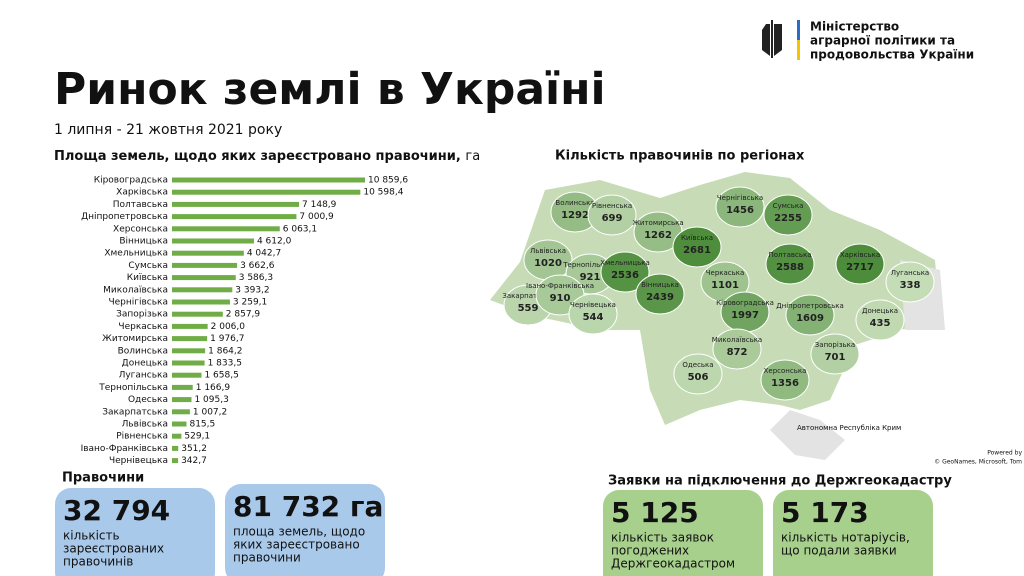 The width and height of the screenshot is (1024, 576). Describe the element at coordinates (788, 218) in the screenshot. I see `region-value: 2255` at that location.